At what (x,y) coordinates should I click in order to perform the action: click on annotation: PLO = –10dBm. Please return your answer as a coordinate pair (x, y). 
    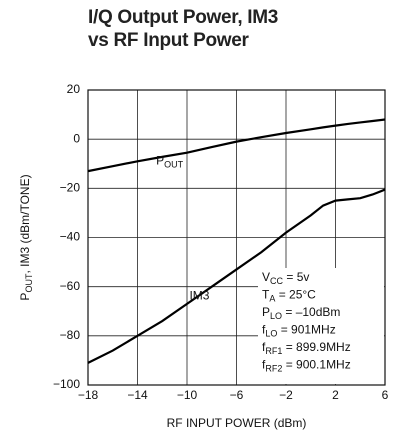
    Looking at the image, I should click on (301, 313).